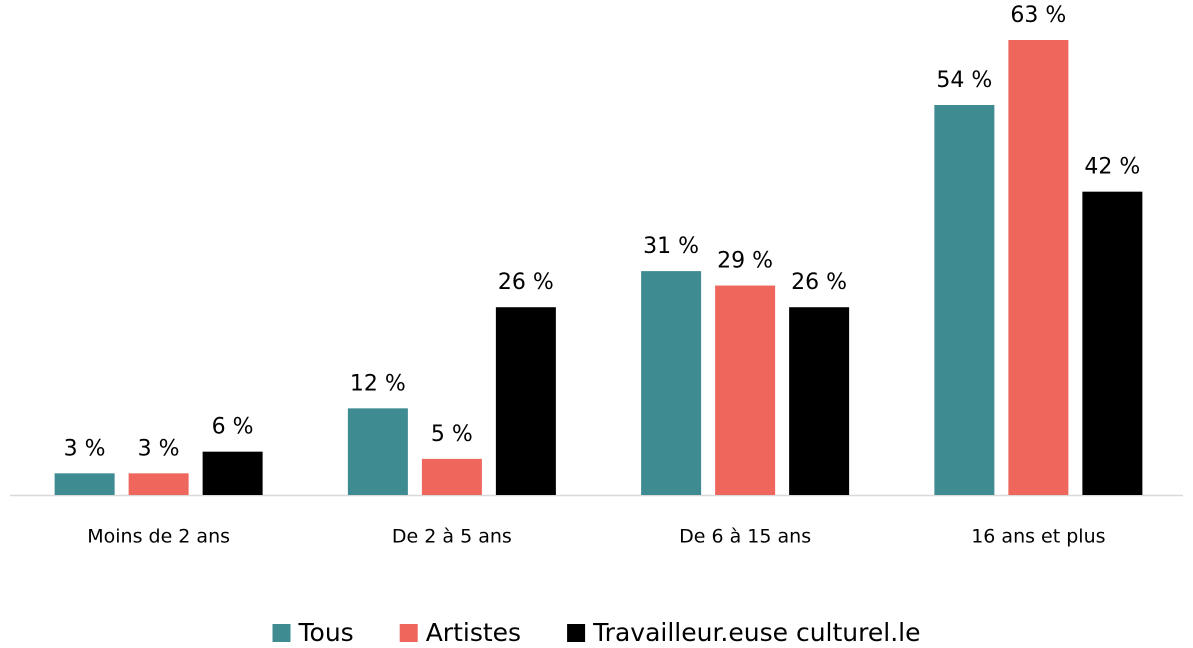  What do you see at coordinates (671, 246) in the screenshot?
I see `value-label: 31 %` at bounding box center [671, 246].